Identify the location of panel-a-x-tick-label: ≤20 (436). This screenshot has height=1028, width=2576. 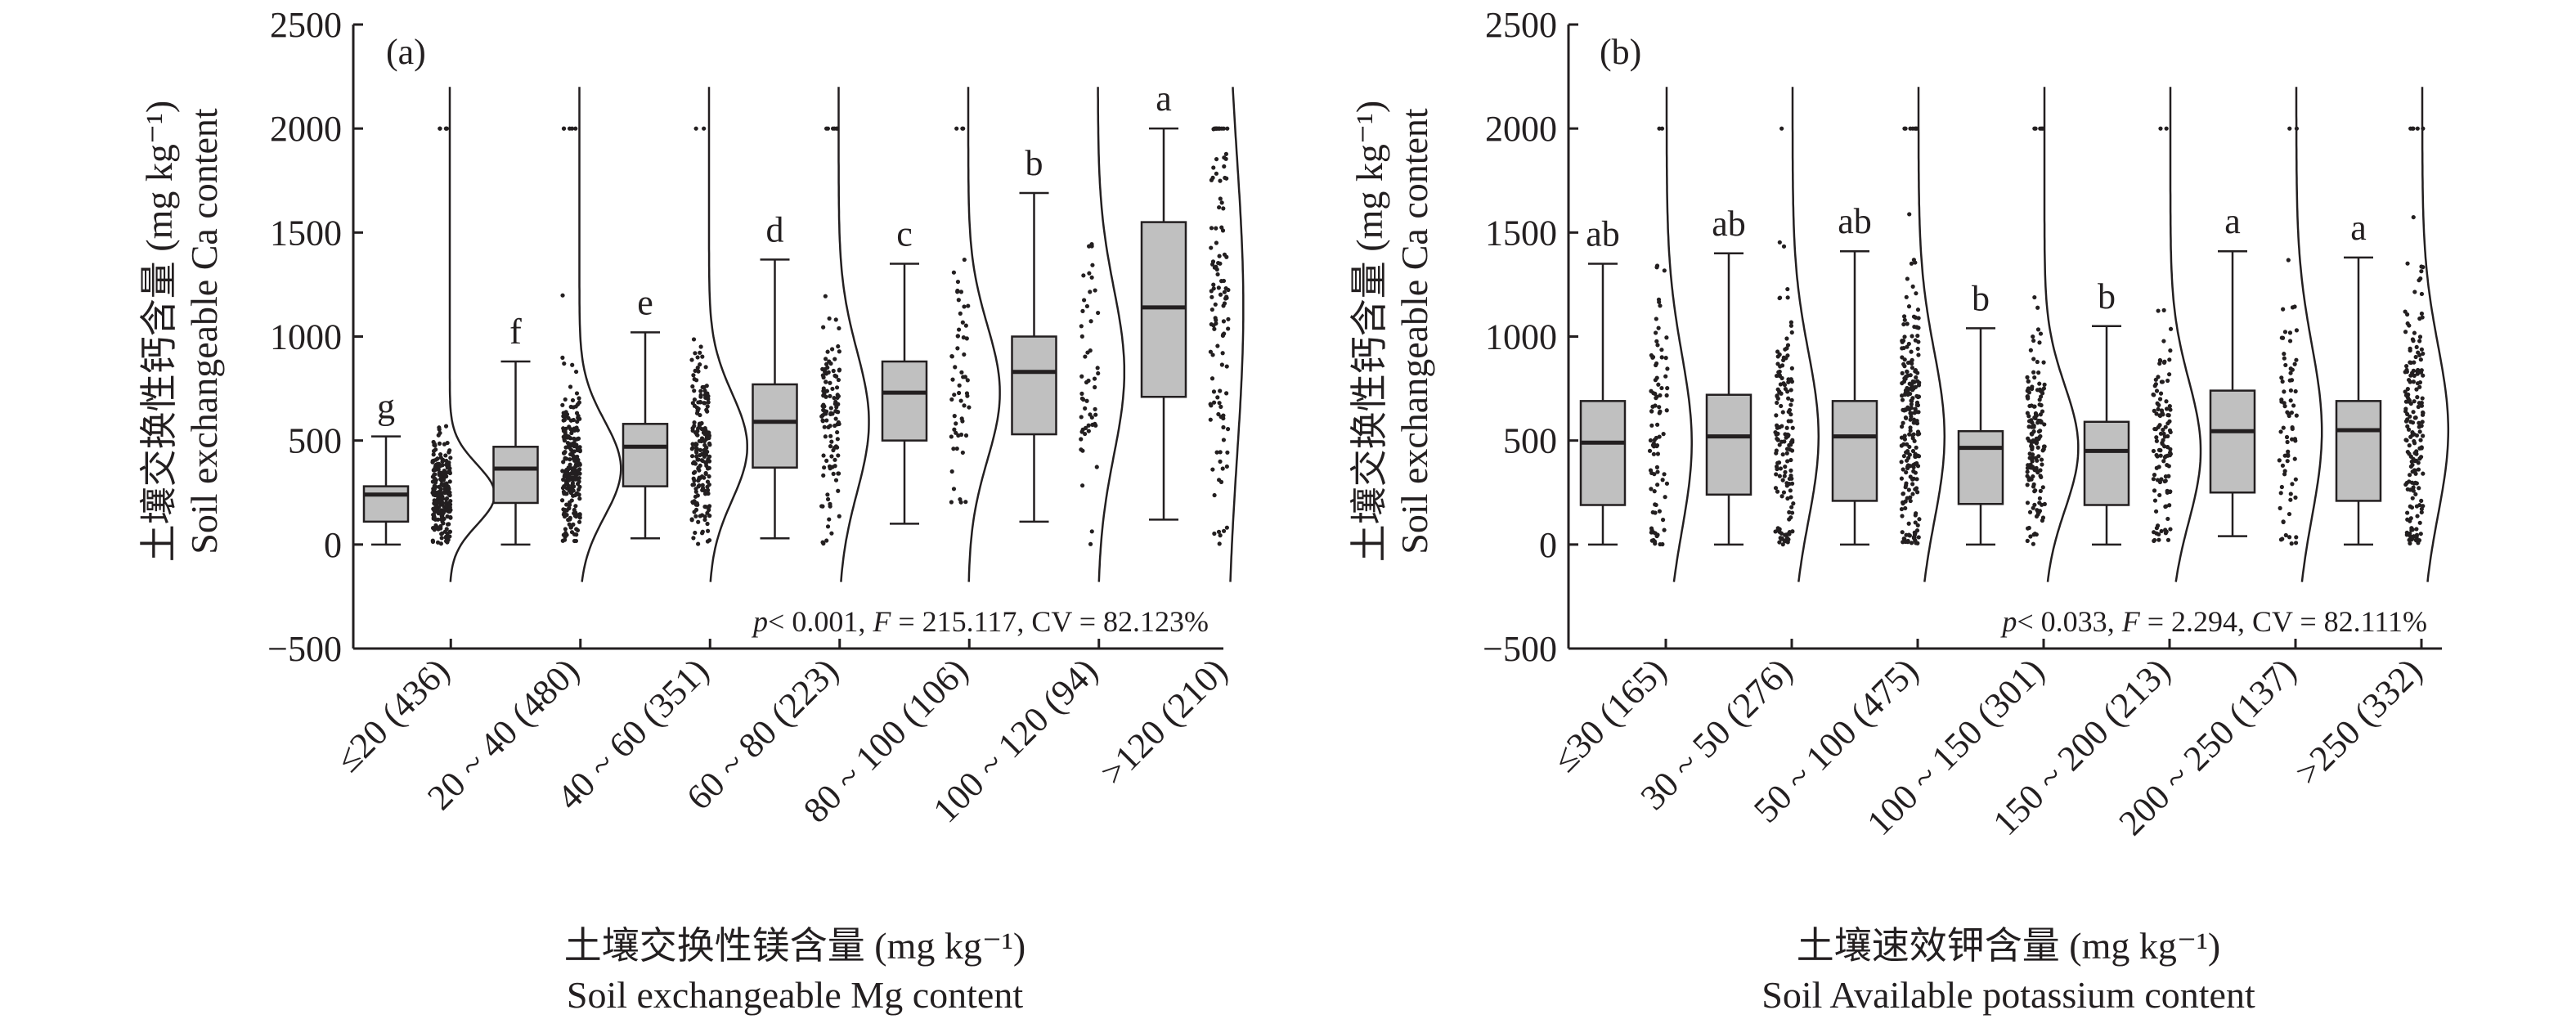
(392, 714).